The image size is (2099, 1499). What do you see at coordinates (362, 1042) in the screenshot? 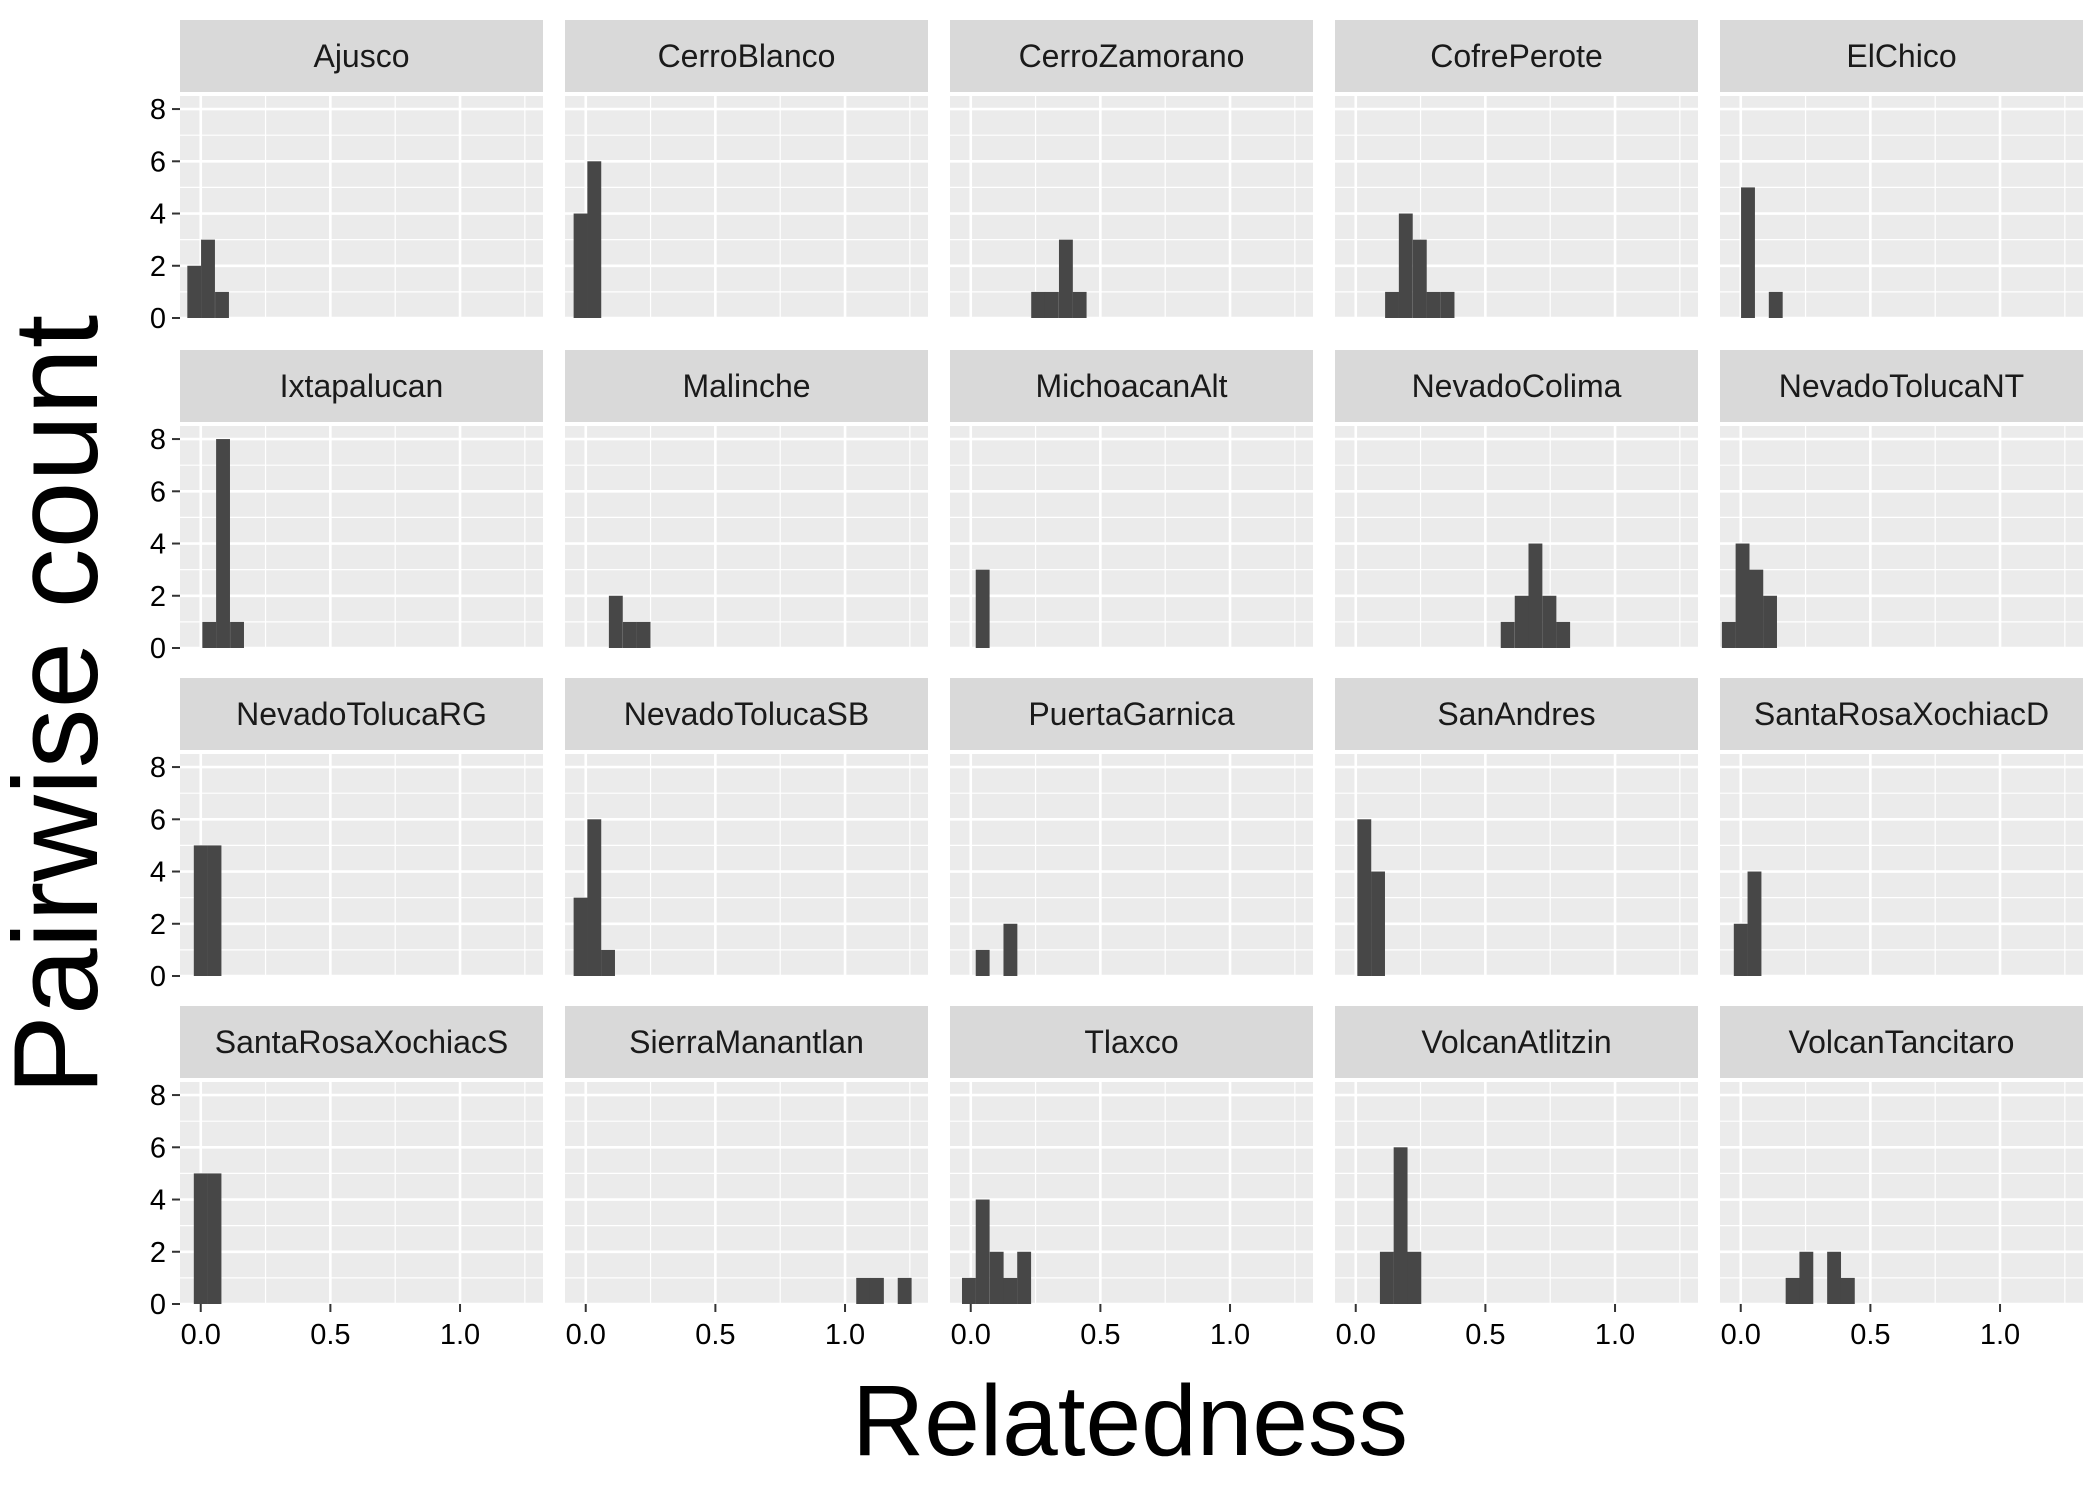
I see `facet-label: SantaRosaXochiacS` at bounding box center [362, 1042].